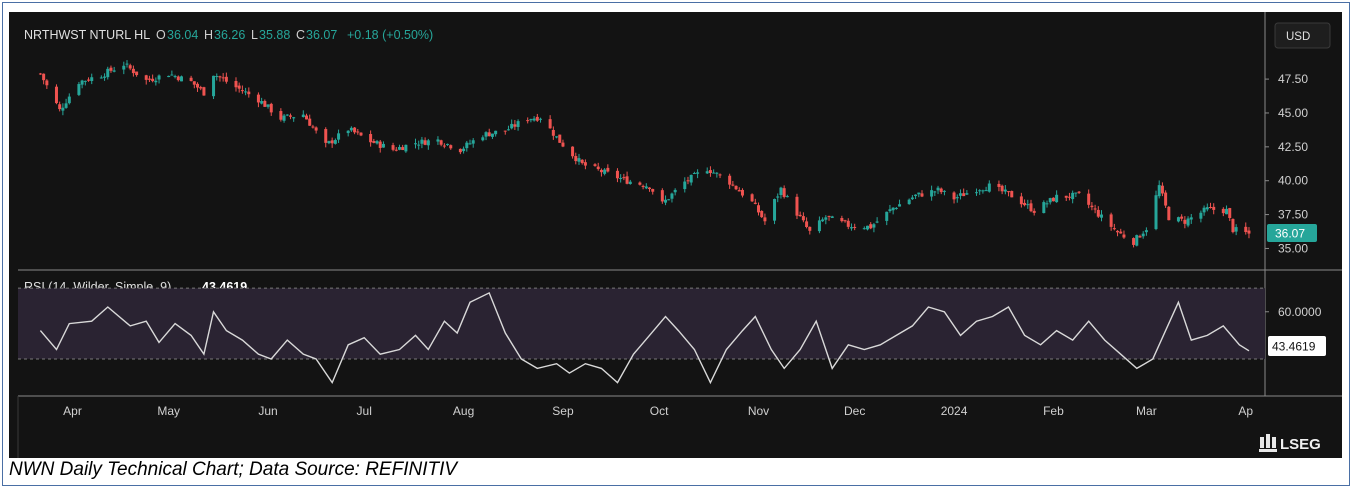 Image resolution: width=1354 pixels, height=489 pixels. Describe the element at coordinates (72, 411) in the screenshot. I see `time-tick-label: Apr` at that location.